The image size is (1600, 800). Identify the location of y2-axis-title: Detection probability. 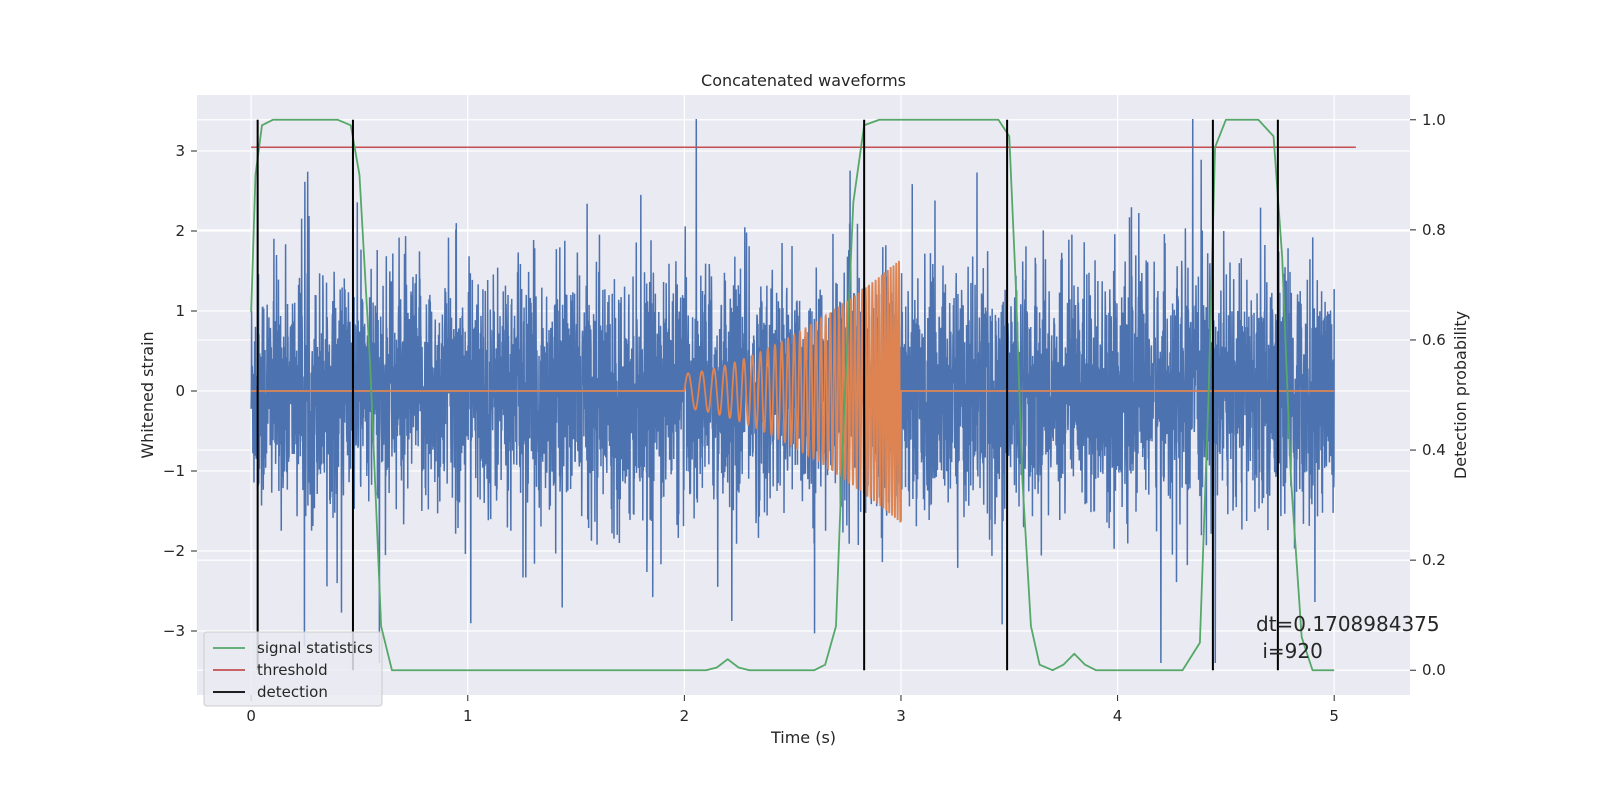
(1460, 395).